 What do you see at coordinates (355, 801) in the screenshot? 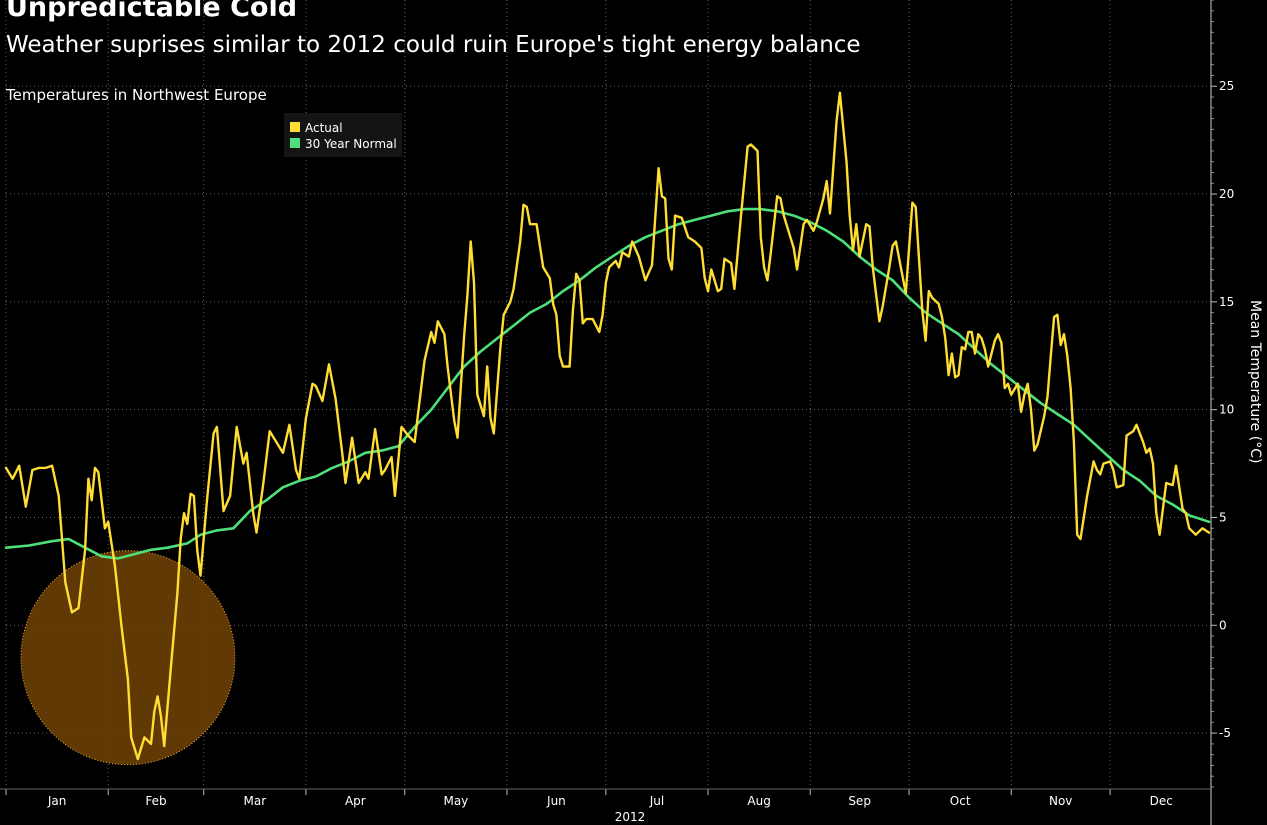
I see `x-tick-label: Apr` at bounding box center [355, 801].